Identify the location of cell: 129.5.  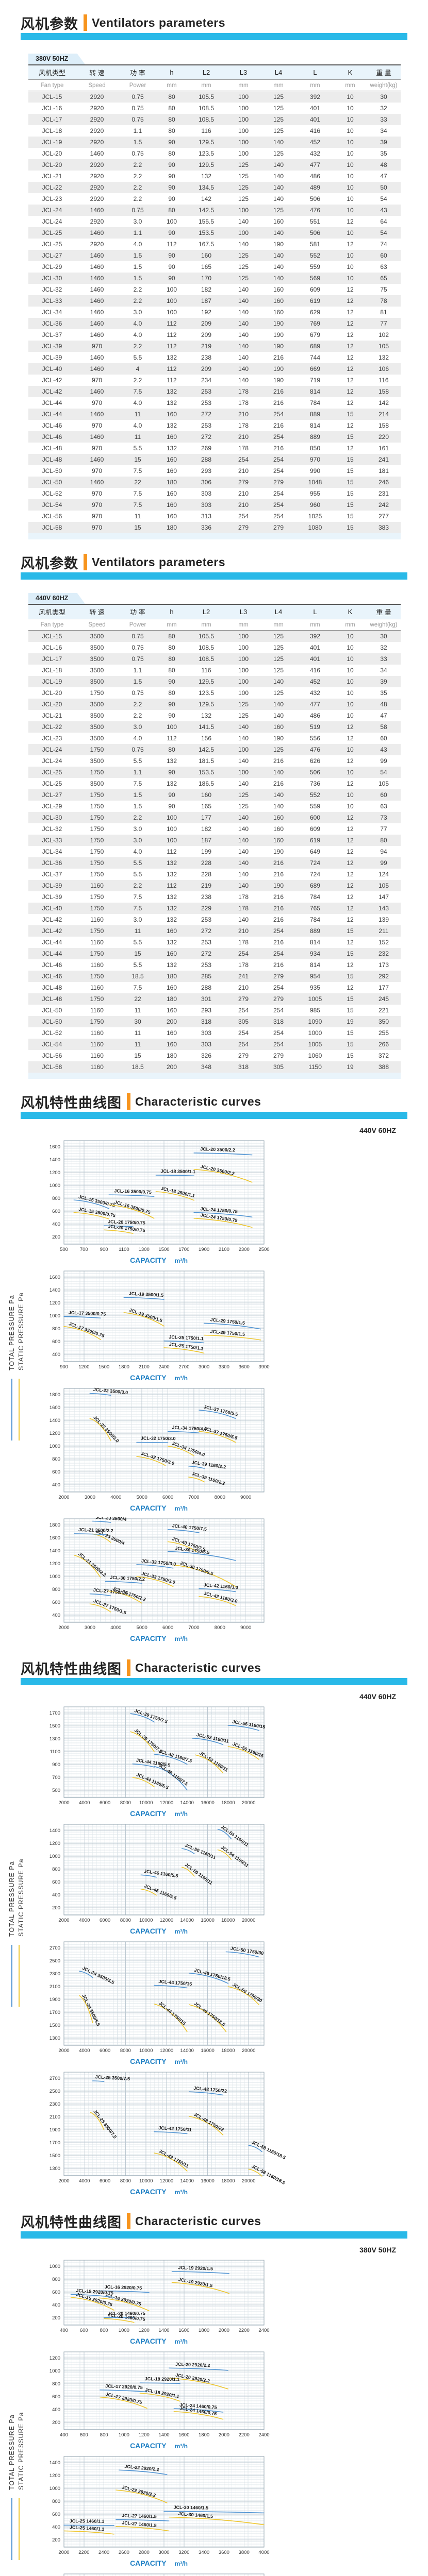
(207, 681).